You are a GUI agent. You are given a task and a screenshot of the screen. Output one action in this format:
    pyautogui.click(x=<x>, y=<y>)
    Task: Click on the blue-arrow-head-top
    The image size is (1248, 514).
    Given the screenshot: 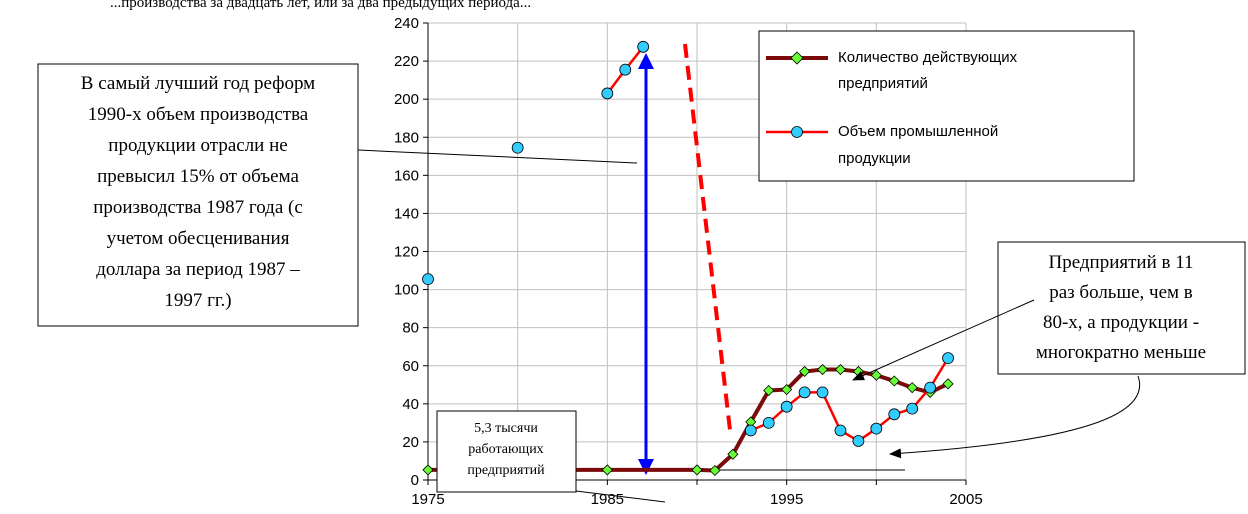 What is the action you would take?
    pyautogui.click(x=646, y=61)
    